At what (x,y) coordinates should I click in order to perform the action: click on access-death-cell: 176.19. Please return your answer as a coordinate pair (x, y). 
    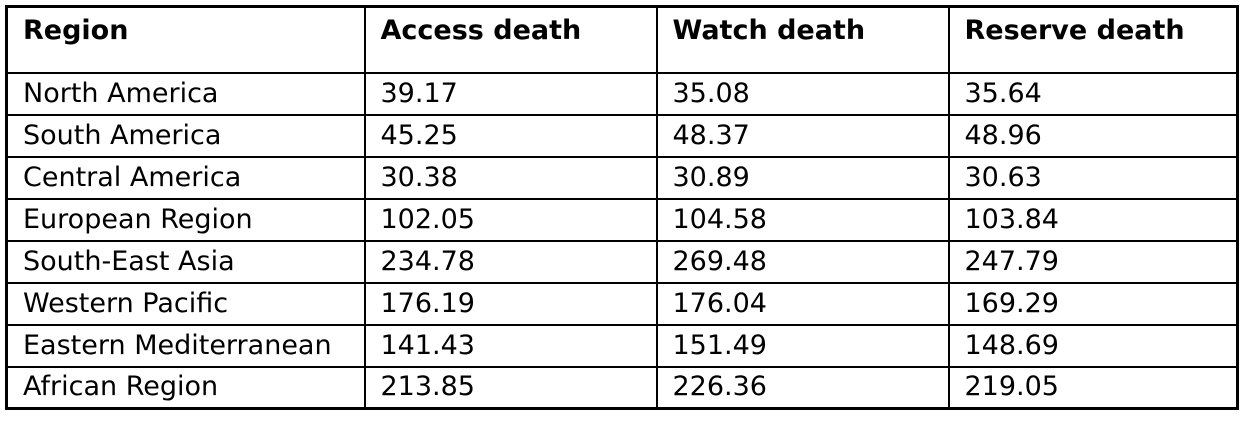
    Looking at the image, I should click on (510, 303).